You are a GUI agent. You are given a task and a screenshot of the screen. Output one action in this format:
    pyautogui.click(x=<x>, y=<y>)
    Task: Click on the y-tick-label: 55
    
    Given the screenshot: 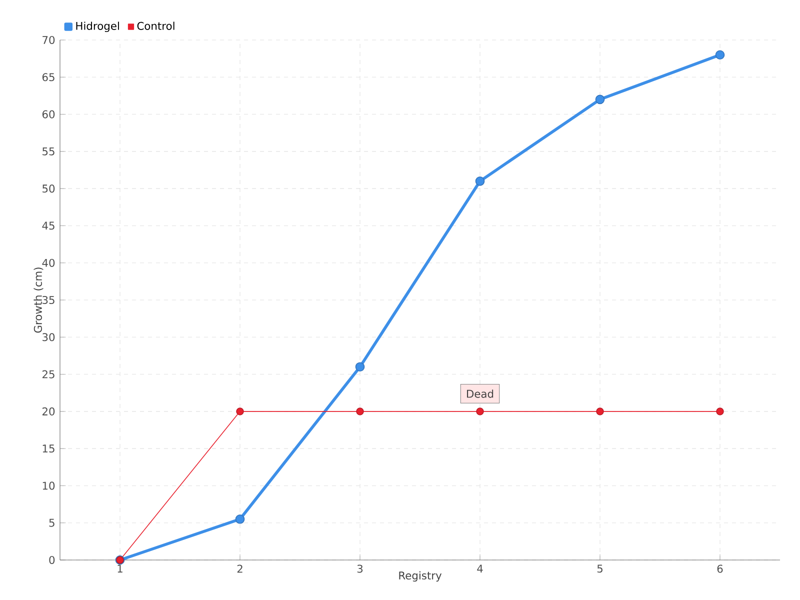 What is the action you would take?
    pyautogui.click(x=48, y=151)
    